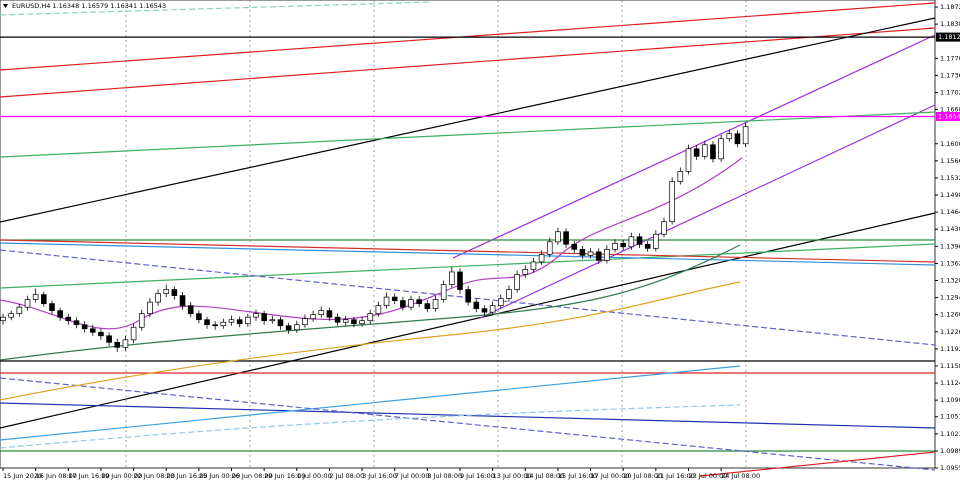  Describe the element at coordinates (950, 144) in the screenshot. I see `y-tick-label: 1.16000` at that location.